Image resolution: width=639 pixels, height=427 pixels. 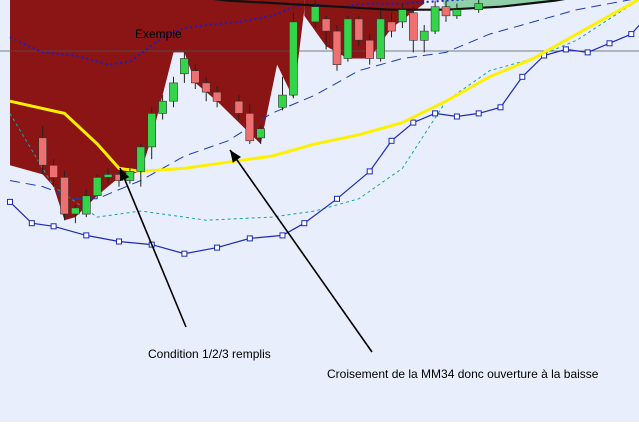 What do you see at coordinates (158, 34) in the screenshot?
I see `chart-title: Exemple` at bounding box center [158, 34].